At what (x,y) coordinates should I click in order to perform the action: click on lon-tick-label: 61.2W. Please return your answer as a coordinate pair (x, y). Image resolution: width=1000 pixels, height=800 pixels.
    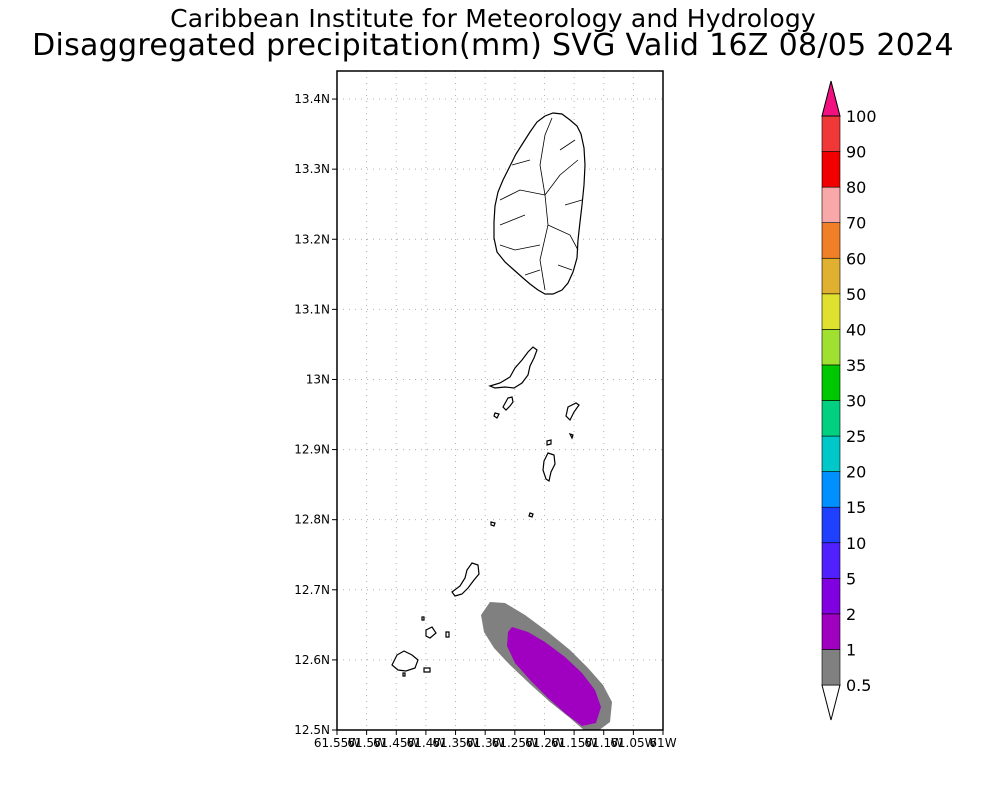
    Looking at the image, I should click on (544, 743).